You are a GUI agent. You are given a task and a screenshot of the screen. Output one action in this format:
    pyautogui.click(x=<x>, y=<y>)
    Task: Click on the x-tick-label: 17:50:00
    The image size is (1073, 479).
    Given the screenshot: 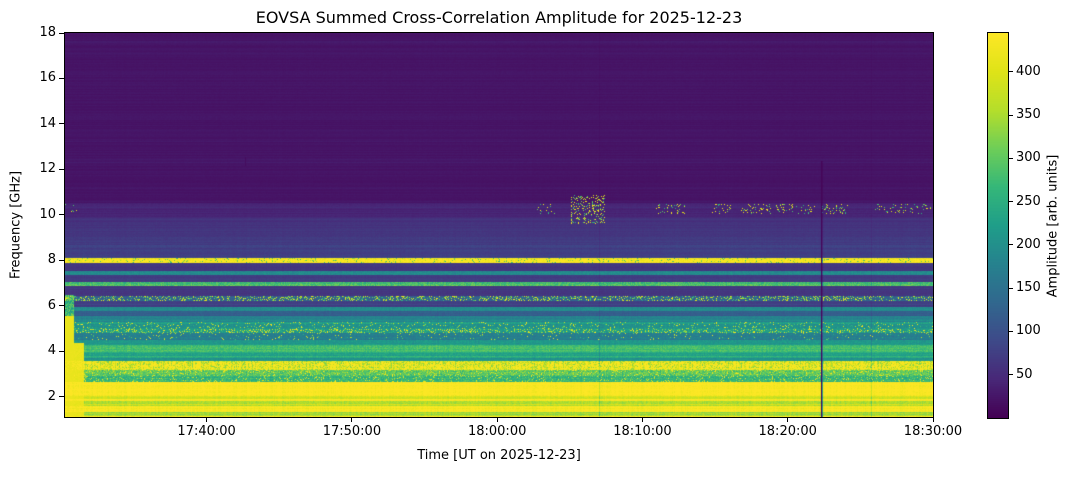 What is the action you would take?
    pyautogui.click(x=352, y=431)
    